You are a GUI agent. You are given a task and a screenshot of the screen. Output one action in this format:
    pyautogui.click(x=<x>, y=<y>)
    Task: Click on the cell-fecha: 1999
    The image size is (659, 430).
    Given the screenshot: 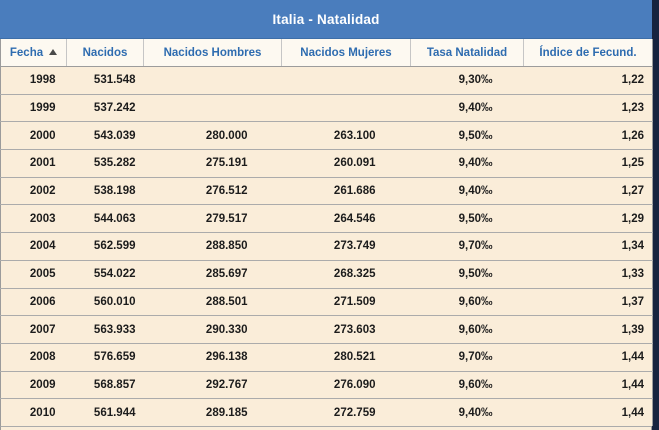 What is the action you would take?
    pyautogui.click(x=33, y=107)
    